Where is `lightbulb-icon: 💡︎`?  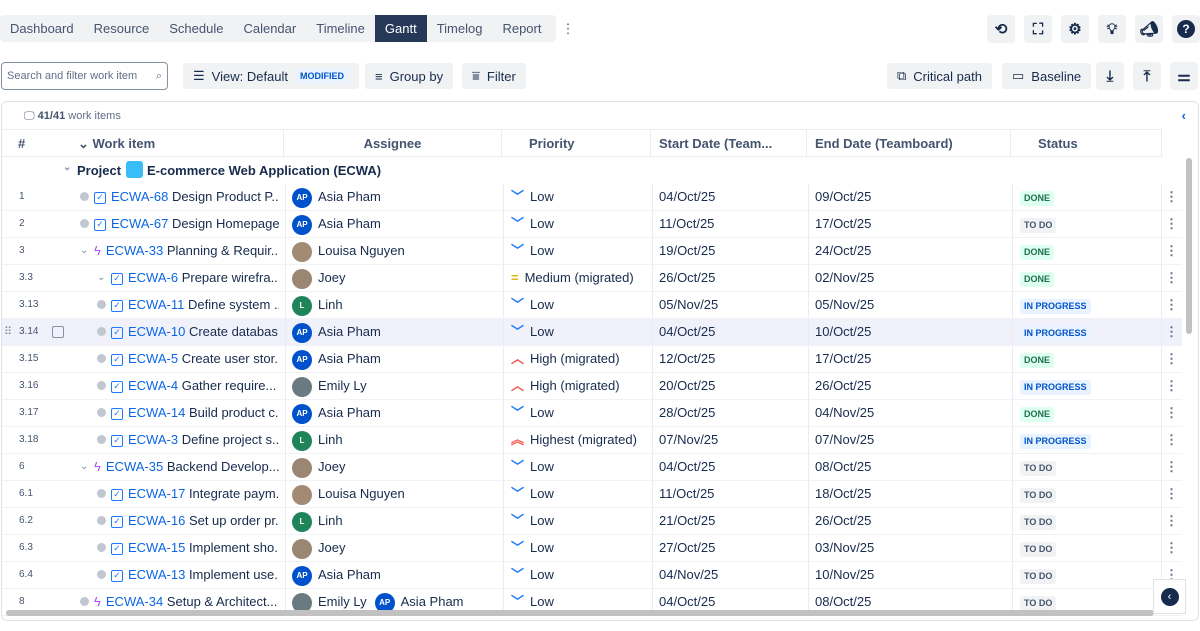
lightbulb-icon: 💡︎ is located at coordinates (1112, 29).